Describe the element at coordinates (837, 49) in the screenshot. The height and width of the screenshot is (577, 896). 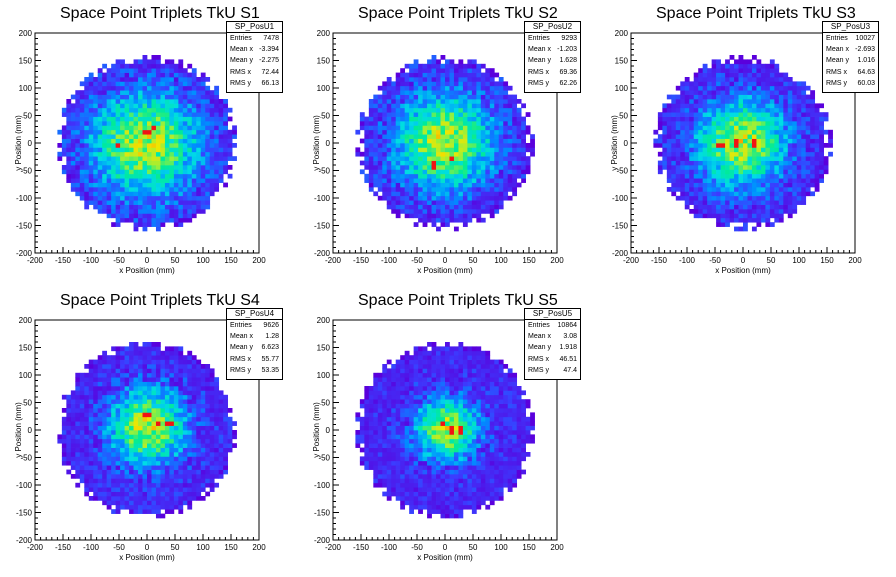
I see `stats-label: Mean x` at that location.